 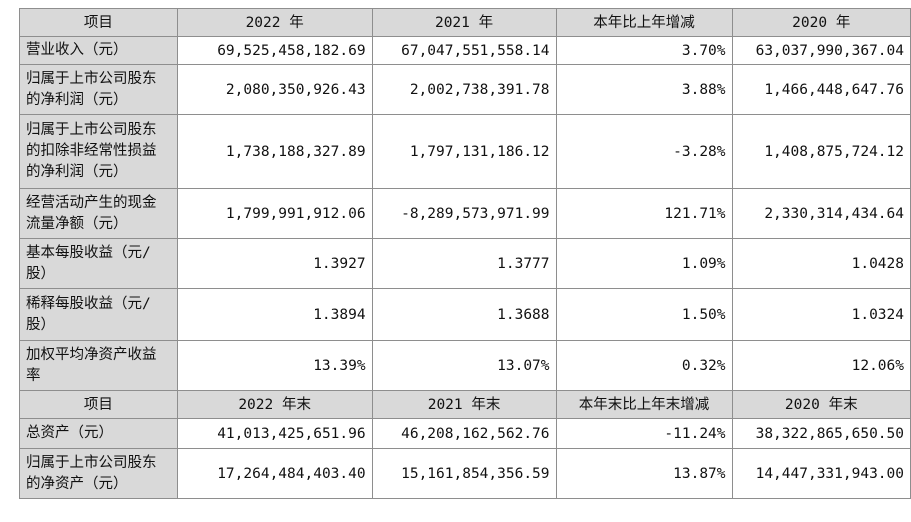 What do you see at coordinates (274, 89) in the screenshot?
I see `value-2022: 2,080,350,926.43` at bounding box center [274, 89].